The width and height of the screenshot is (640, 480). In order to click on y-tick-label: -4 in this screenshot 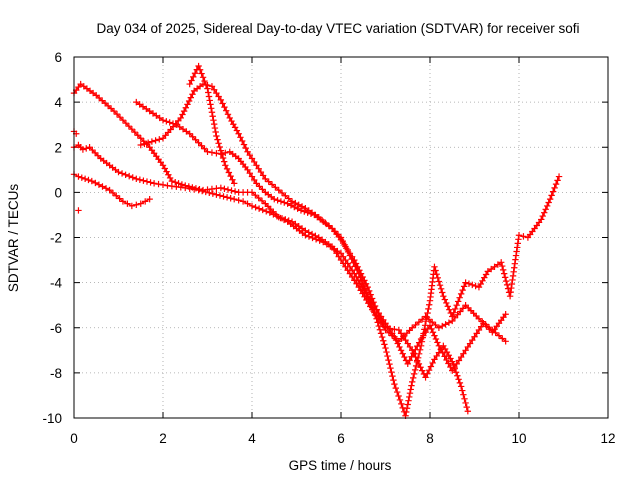, I will do `click(56, 283)`.